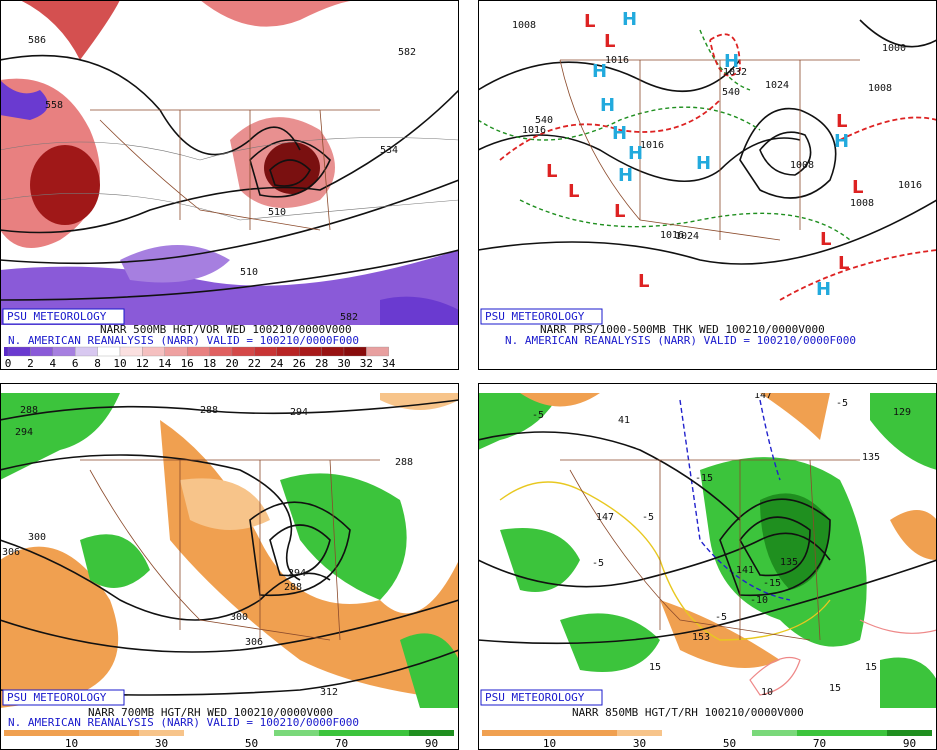 This screenshot has height=750, width=937. What do you see at coordinates (52, 363) in the screenshot?
I see `colorbar-label: 4` at bounding box center [52, 363].